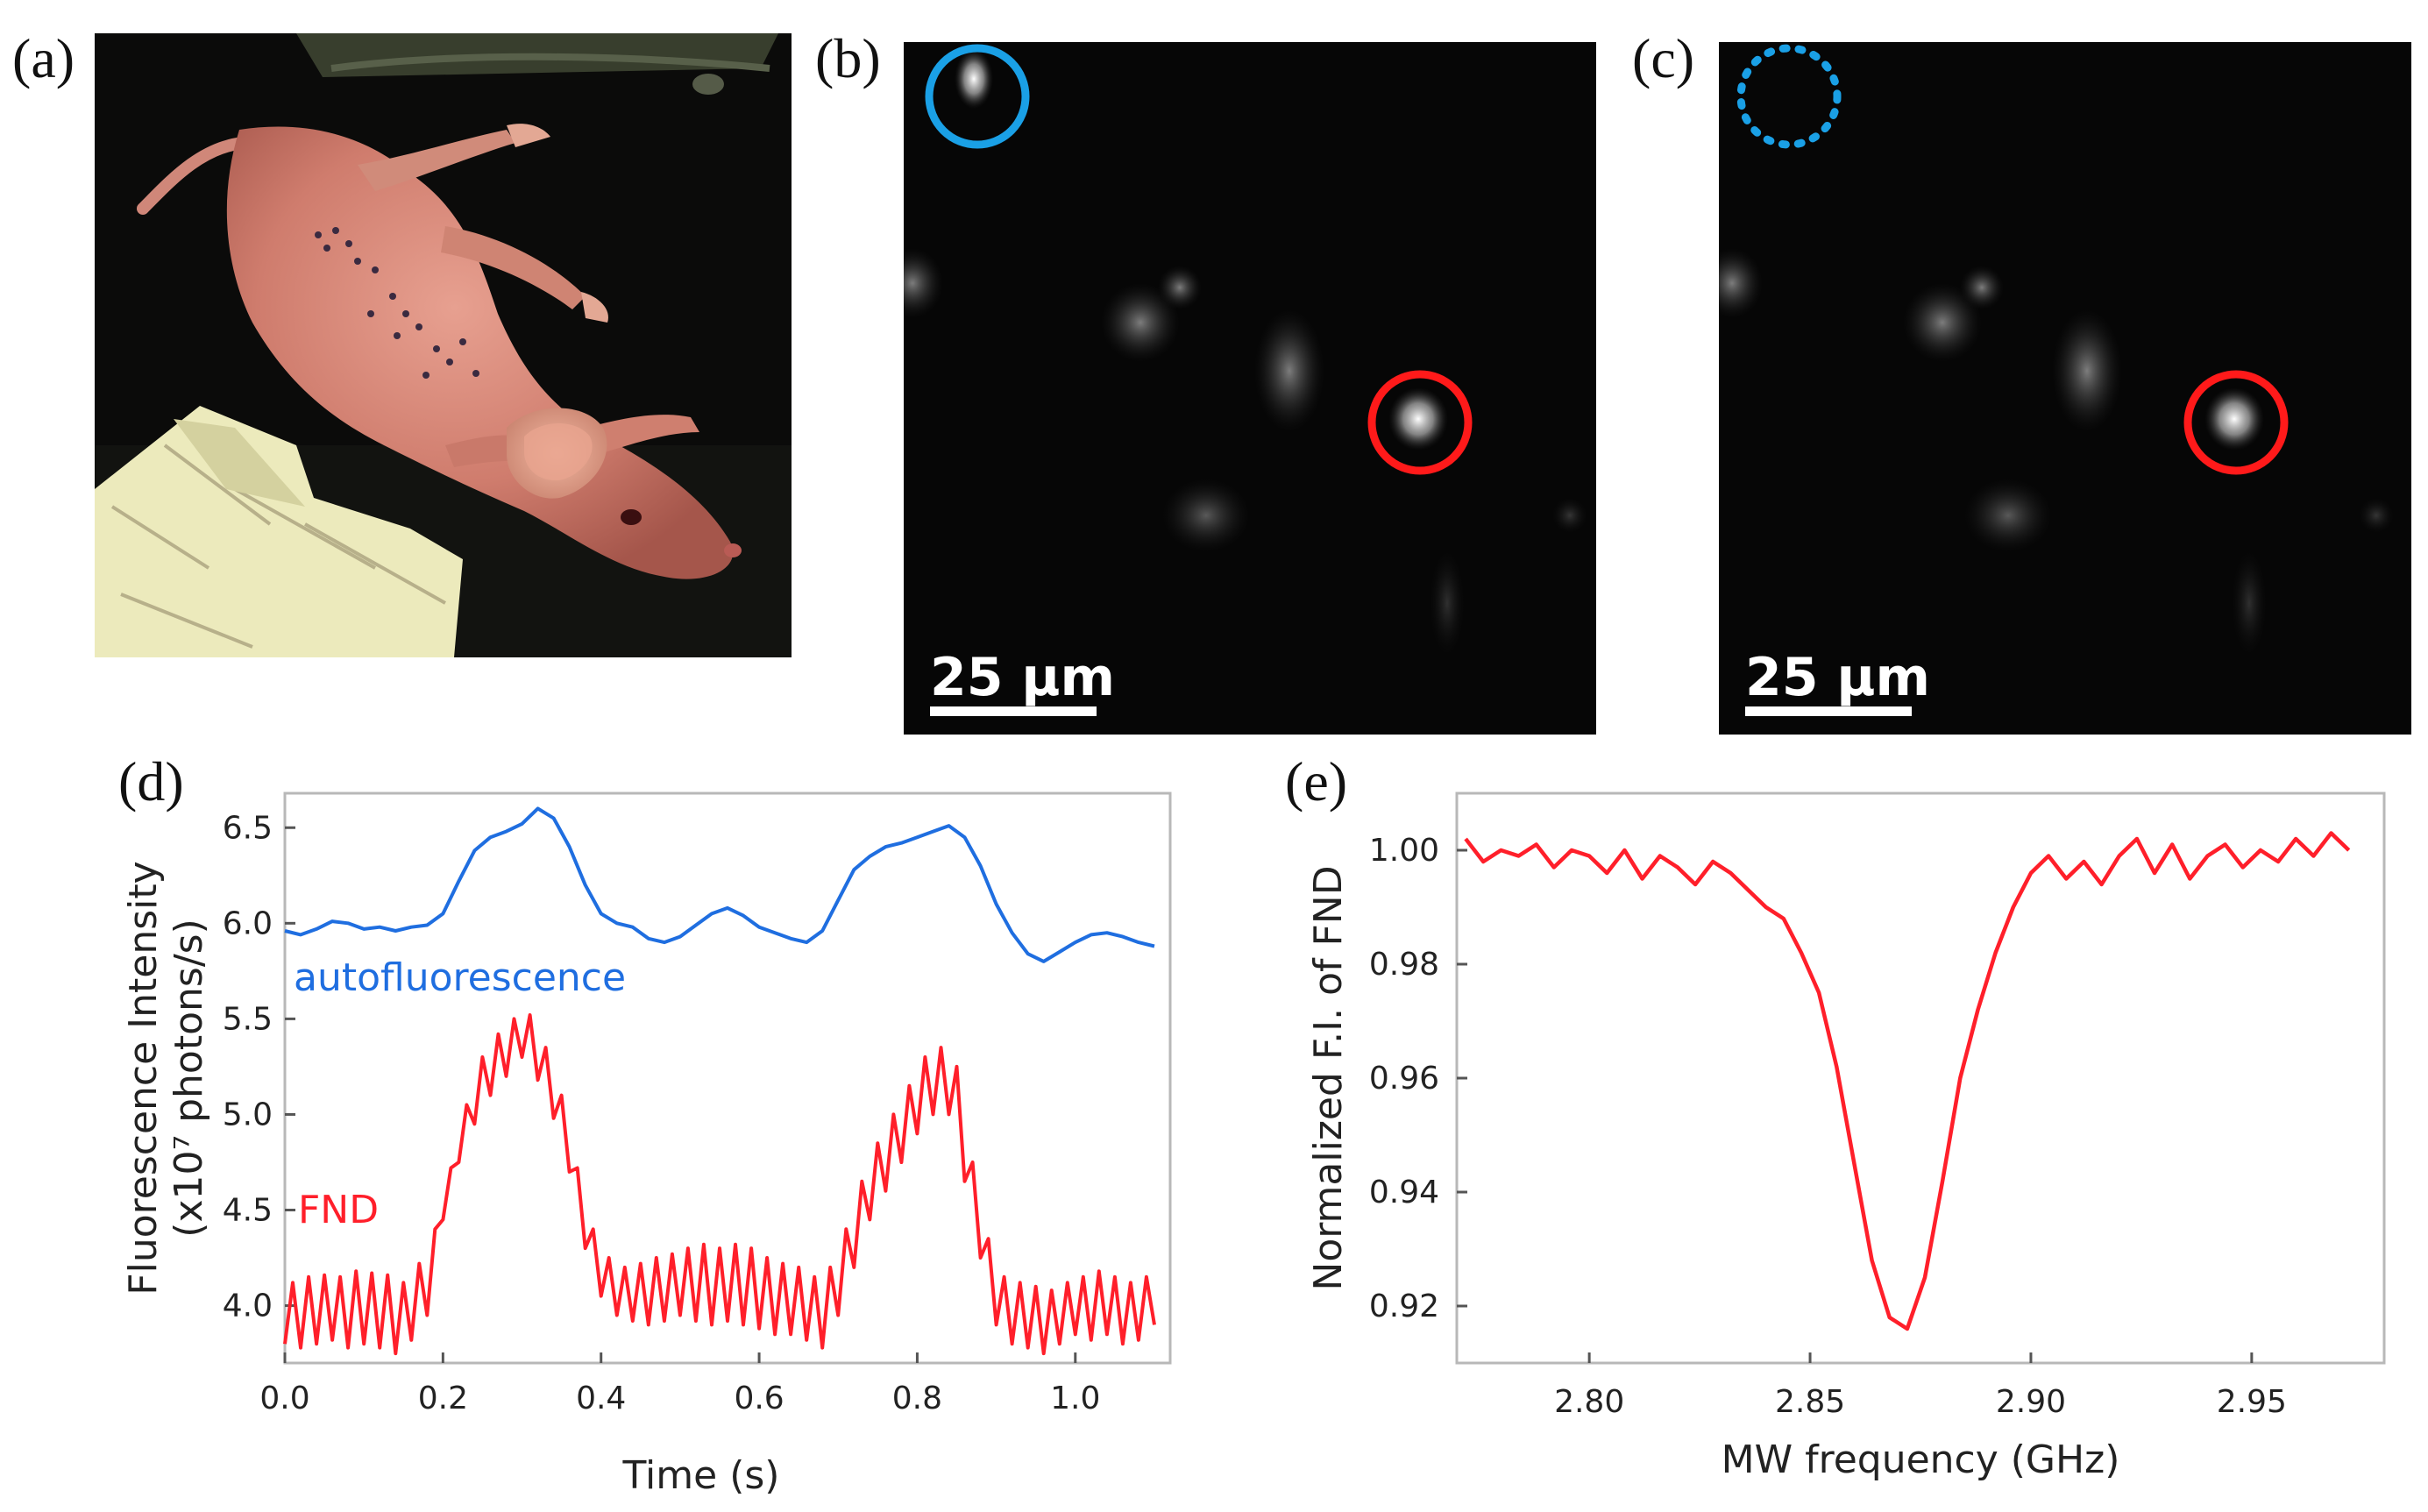  I want to click on bench-pad, so click(279, 531).